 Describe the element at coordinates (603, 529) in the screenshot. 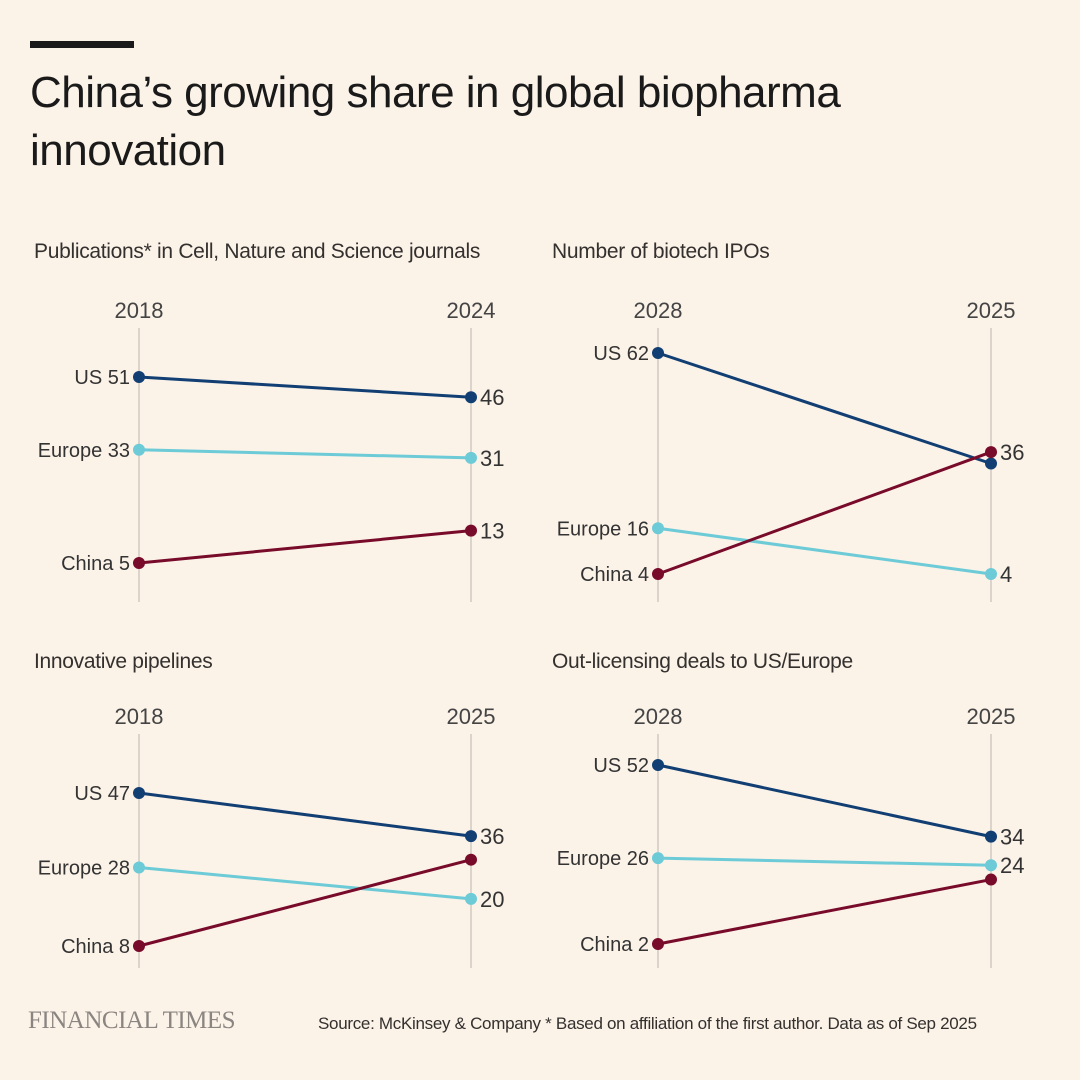

I see `label-europe-start: Europe 16` at that location.